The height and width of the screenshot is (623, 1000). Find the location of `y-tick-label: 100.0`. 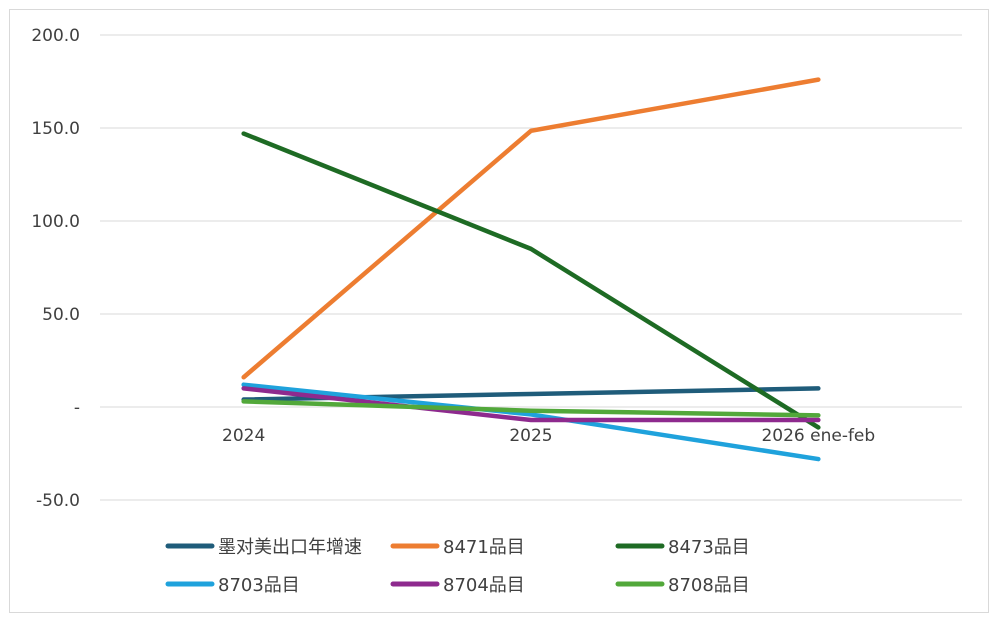

y-tick-label: 100.0 is located at coordinates (55, 222).